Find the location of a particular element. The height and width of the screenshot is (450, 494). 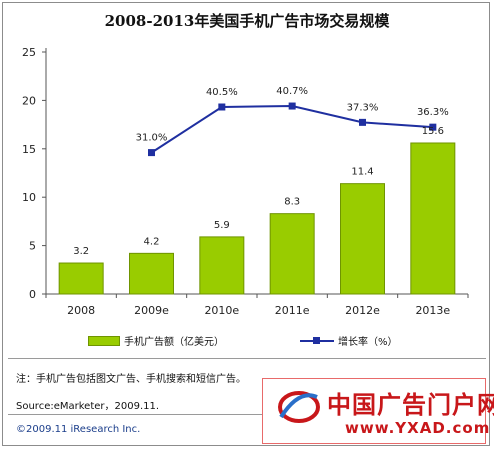

growth-data-label: 31.0% is located at coordinates (152, 138).